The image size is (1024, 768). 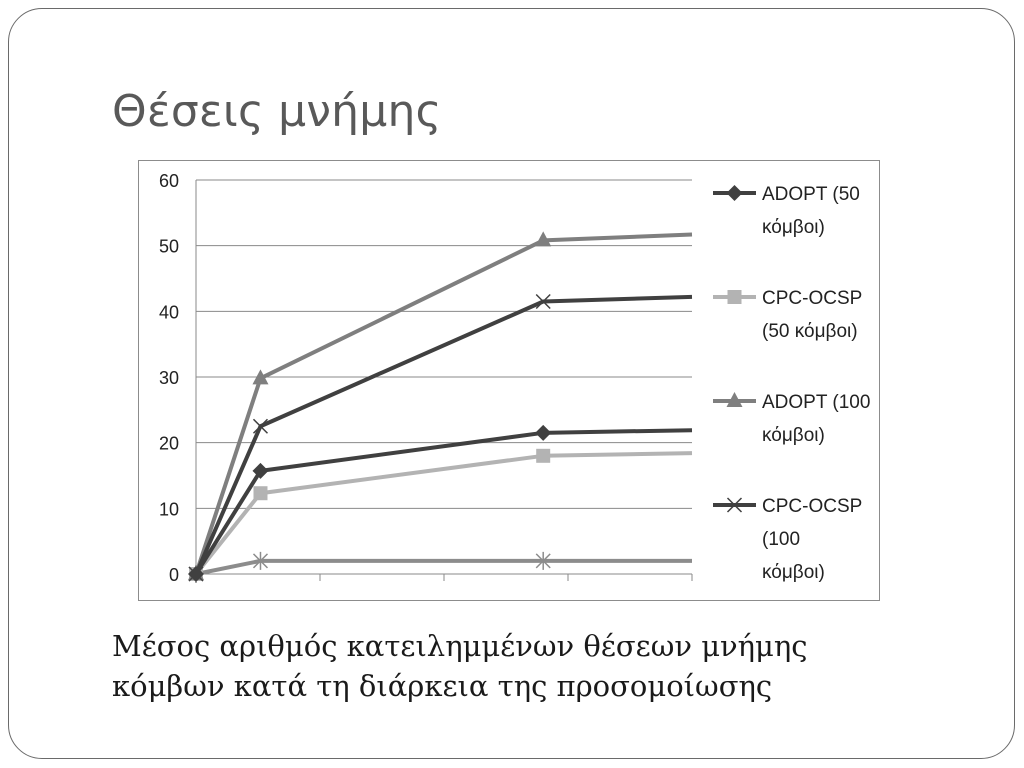 I want to click on slide-title: Θέσεις μνήμης, so click(x=277, y=111).